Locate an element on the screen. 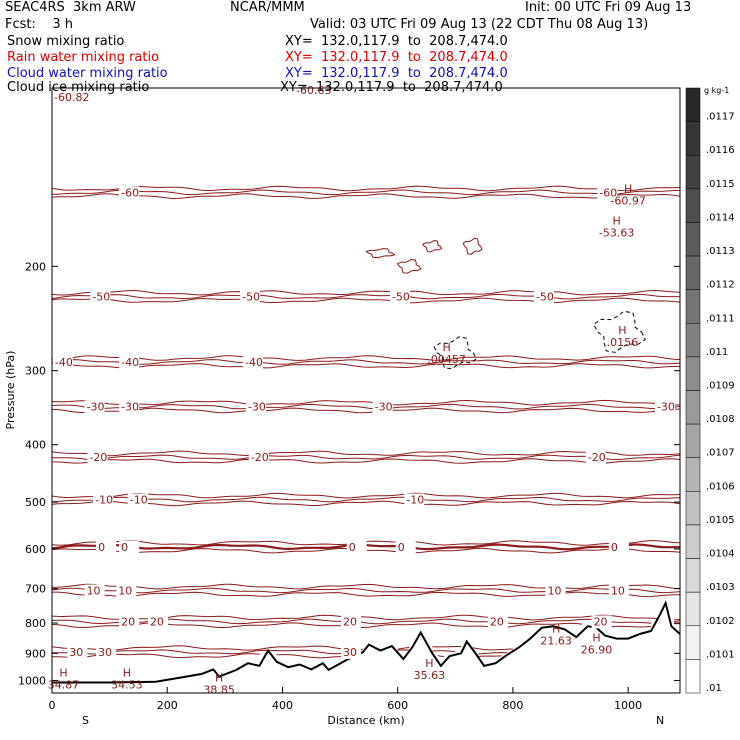 The image size is (740, 740). top-edge-label: -60.63 is located at coordinates (313, 90).